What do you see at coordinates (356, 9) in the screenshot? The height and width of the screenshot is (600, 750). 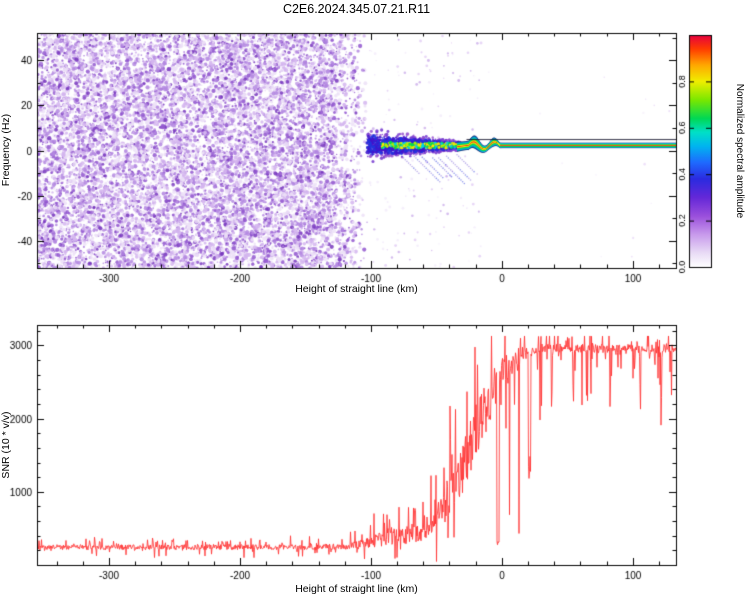 I see `figure-title: C2E6.2024.345.07.21.R11` at bounding box center [356, 9].